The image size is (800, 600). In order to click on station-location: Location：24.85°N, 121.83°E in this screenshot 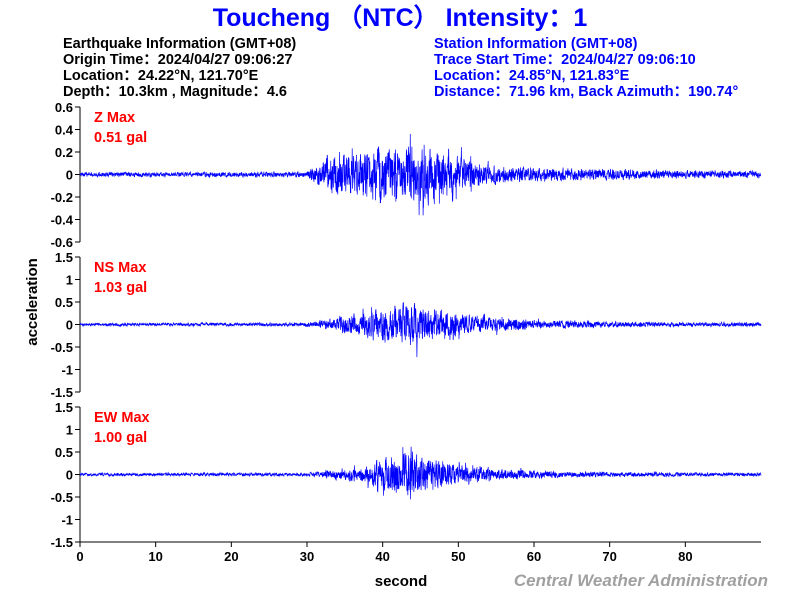, I will do `click(532, 76)`.